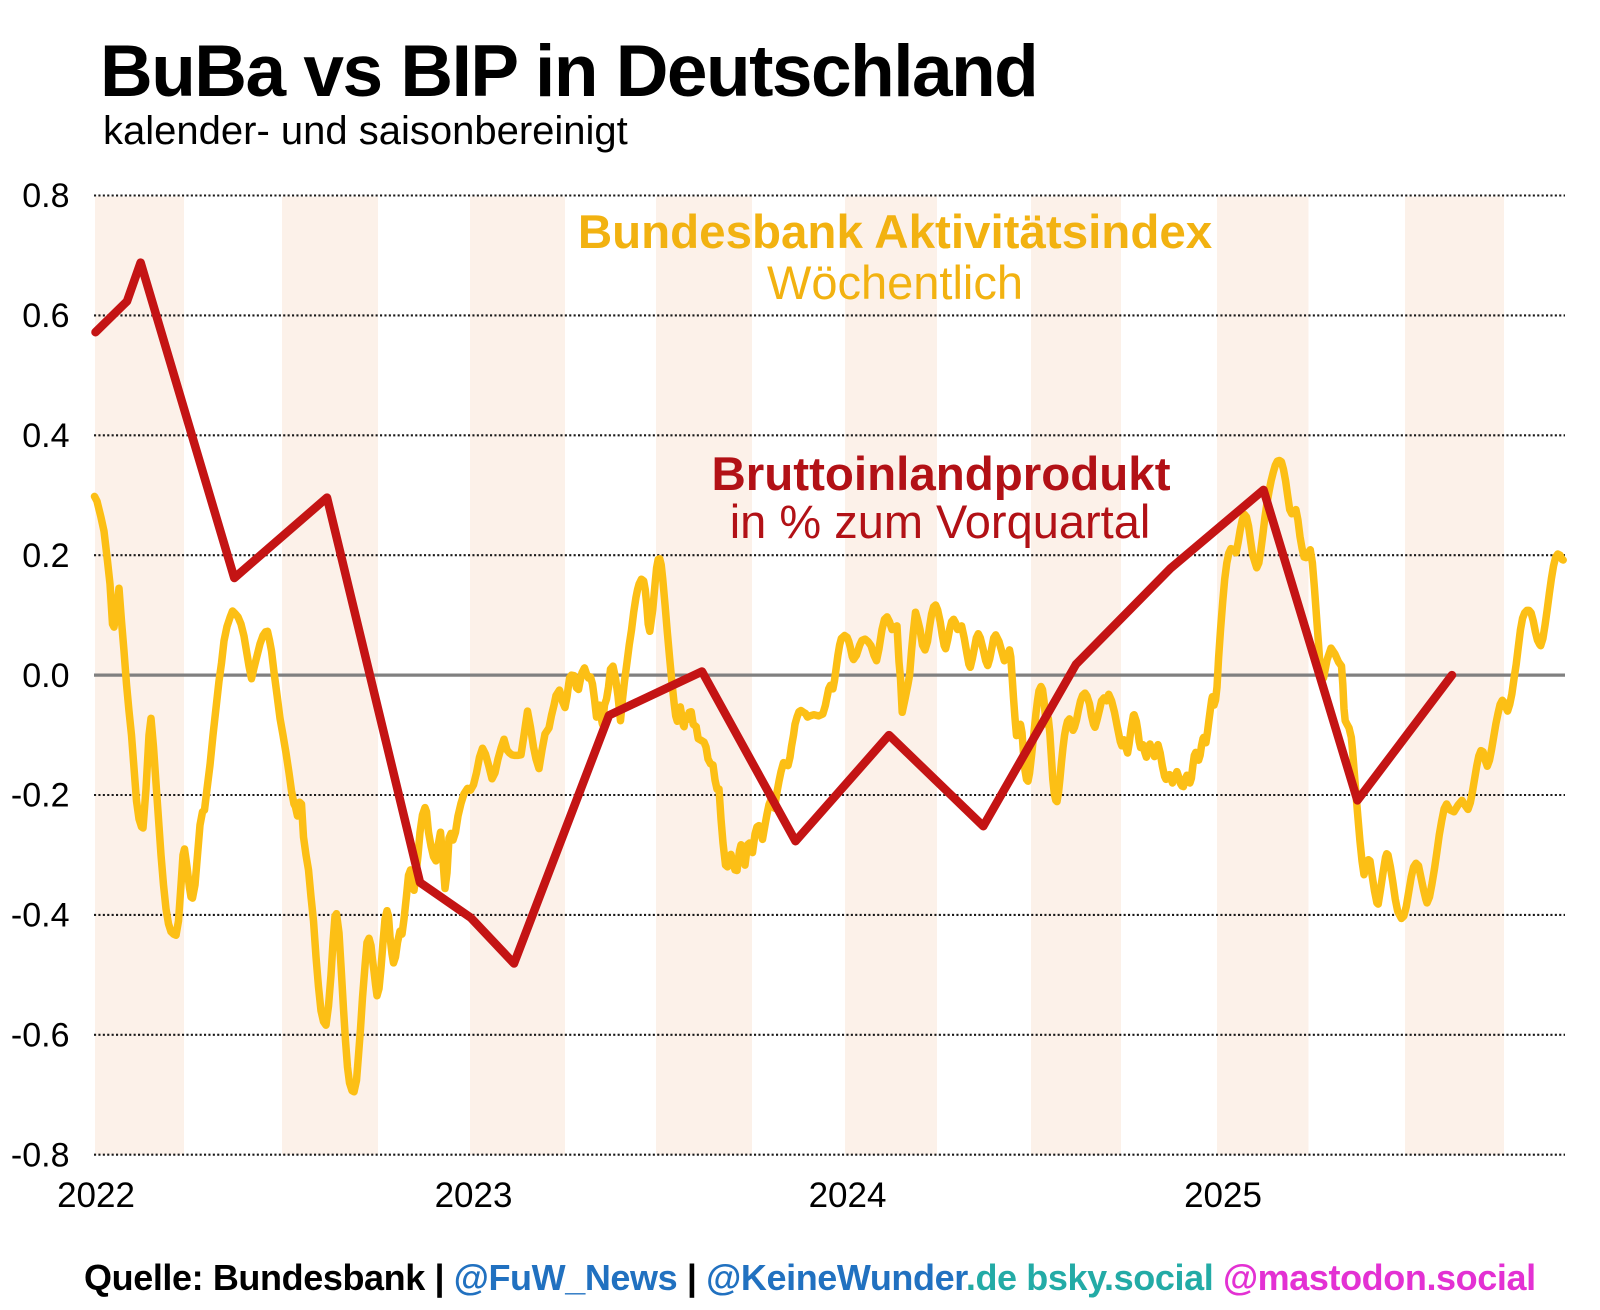 This screenshot has width=1600, height=1310. Describe the element at coordinates (96, 1195) in the screenshot. I see `svg-text: 2022` at that location.